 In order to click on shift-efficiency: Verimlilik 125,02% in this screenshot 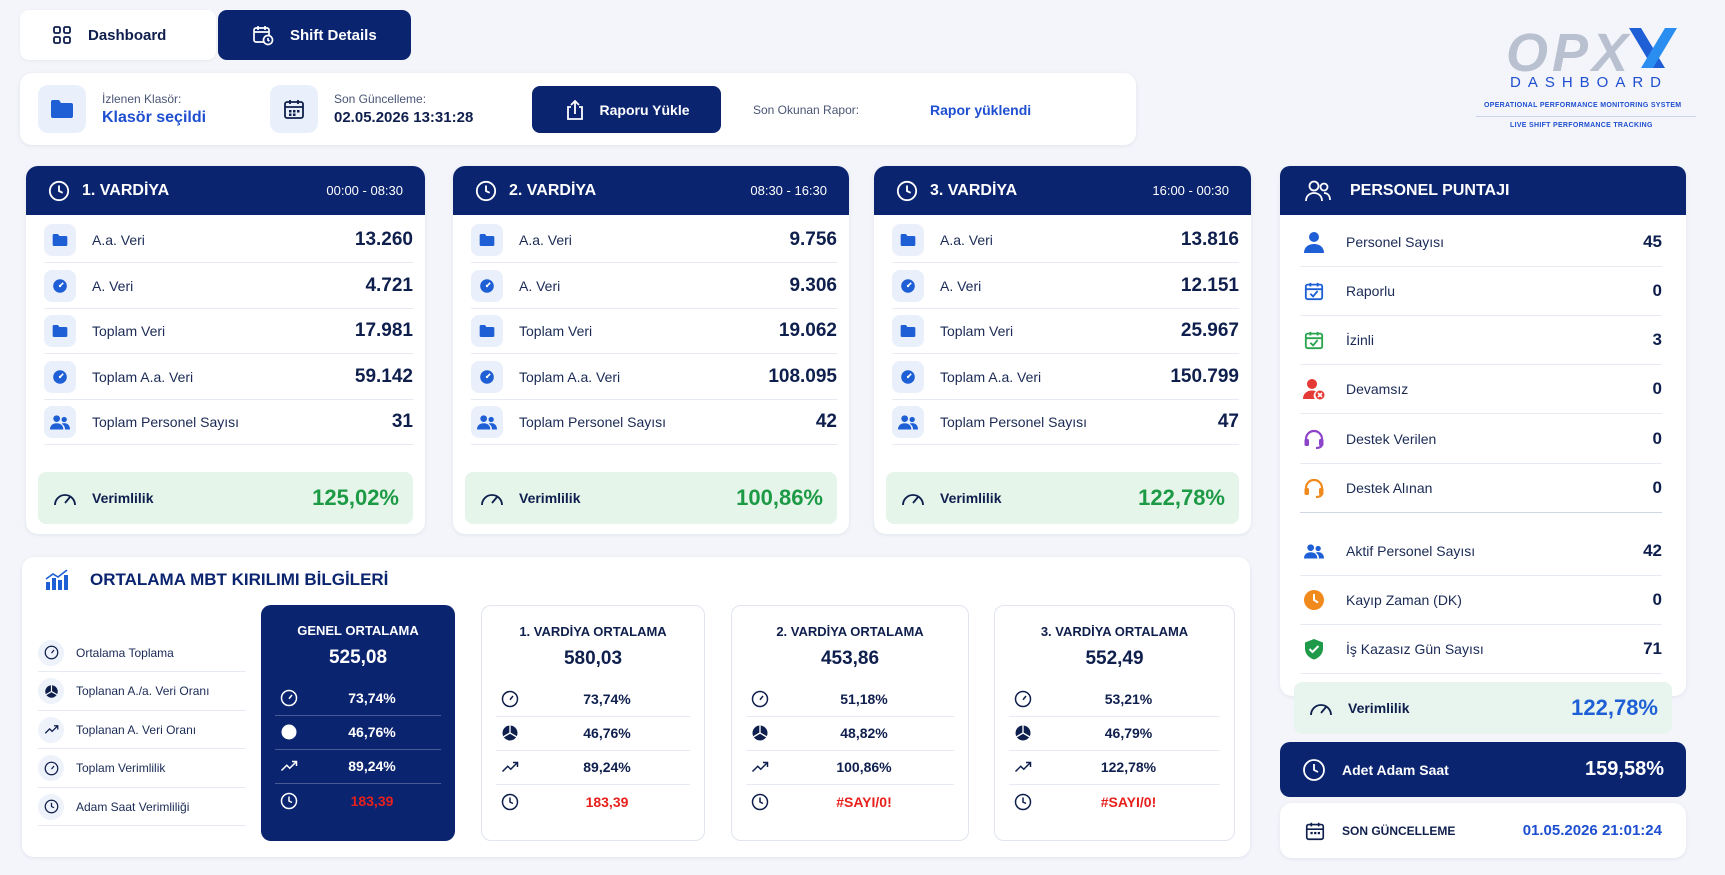, I will do `click(225, 498)`.